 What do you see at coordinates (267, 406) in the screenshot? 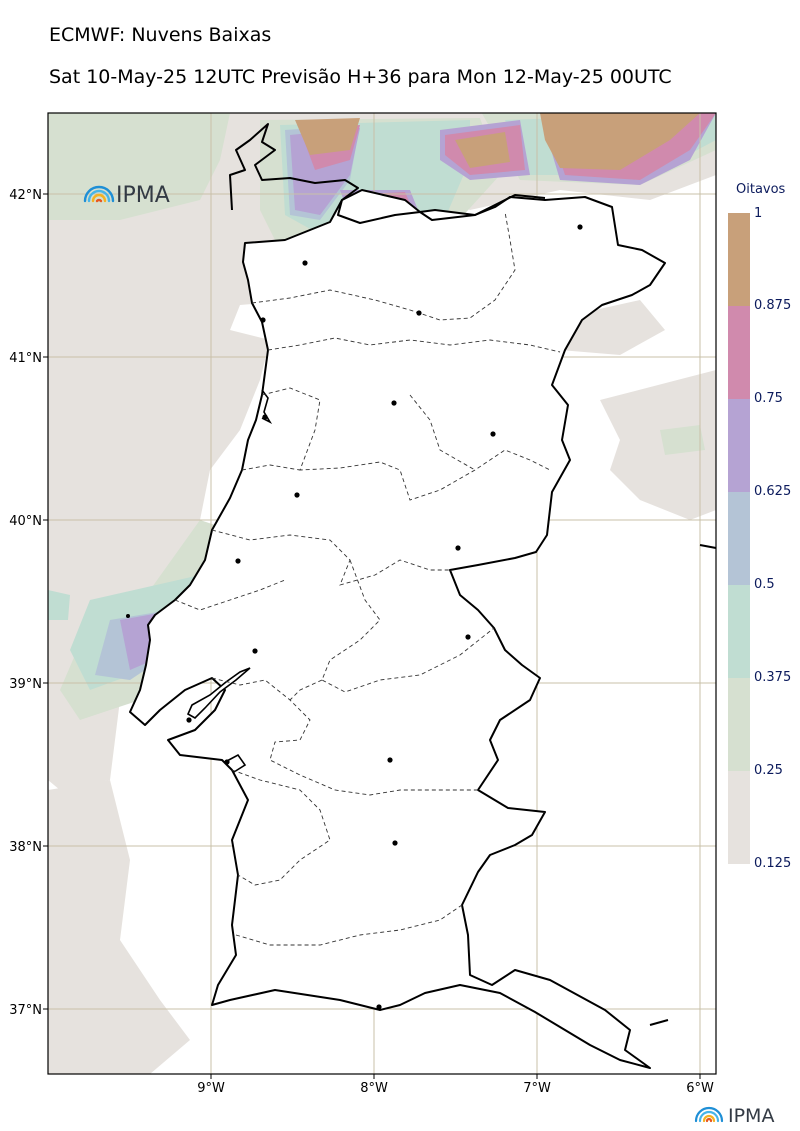
I see `aveiro-lagoon` at bounding box center [267, 406].